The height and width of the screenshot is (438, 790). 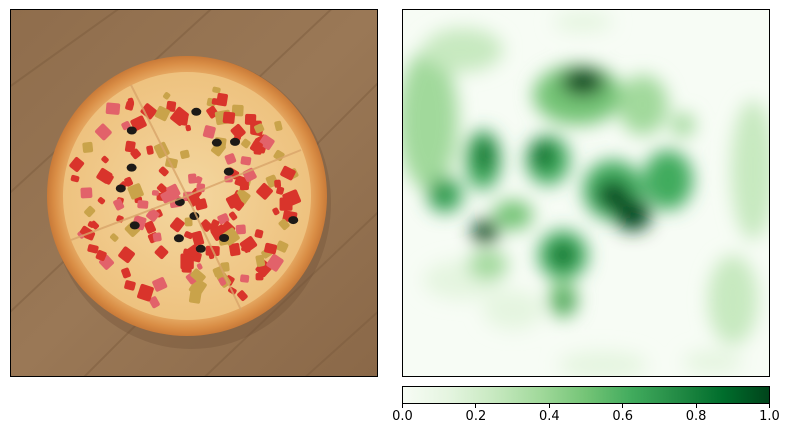 What do you see at coordinates (769, 416) in the screenshot?
I see `colorbar-tick-label: 1.0` at bounding box center [769, 416].